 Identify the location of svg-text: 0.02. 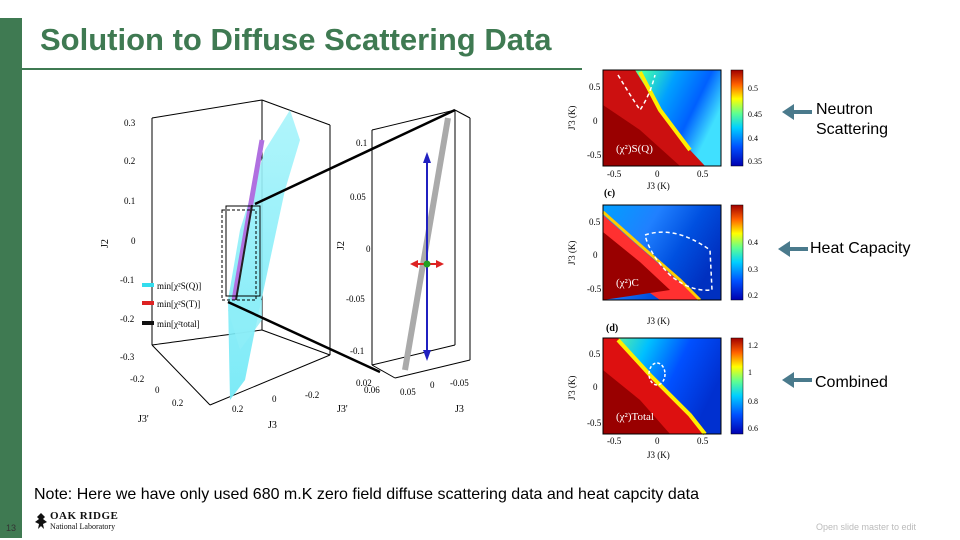
(364, 383).